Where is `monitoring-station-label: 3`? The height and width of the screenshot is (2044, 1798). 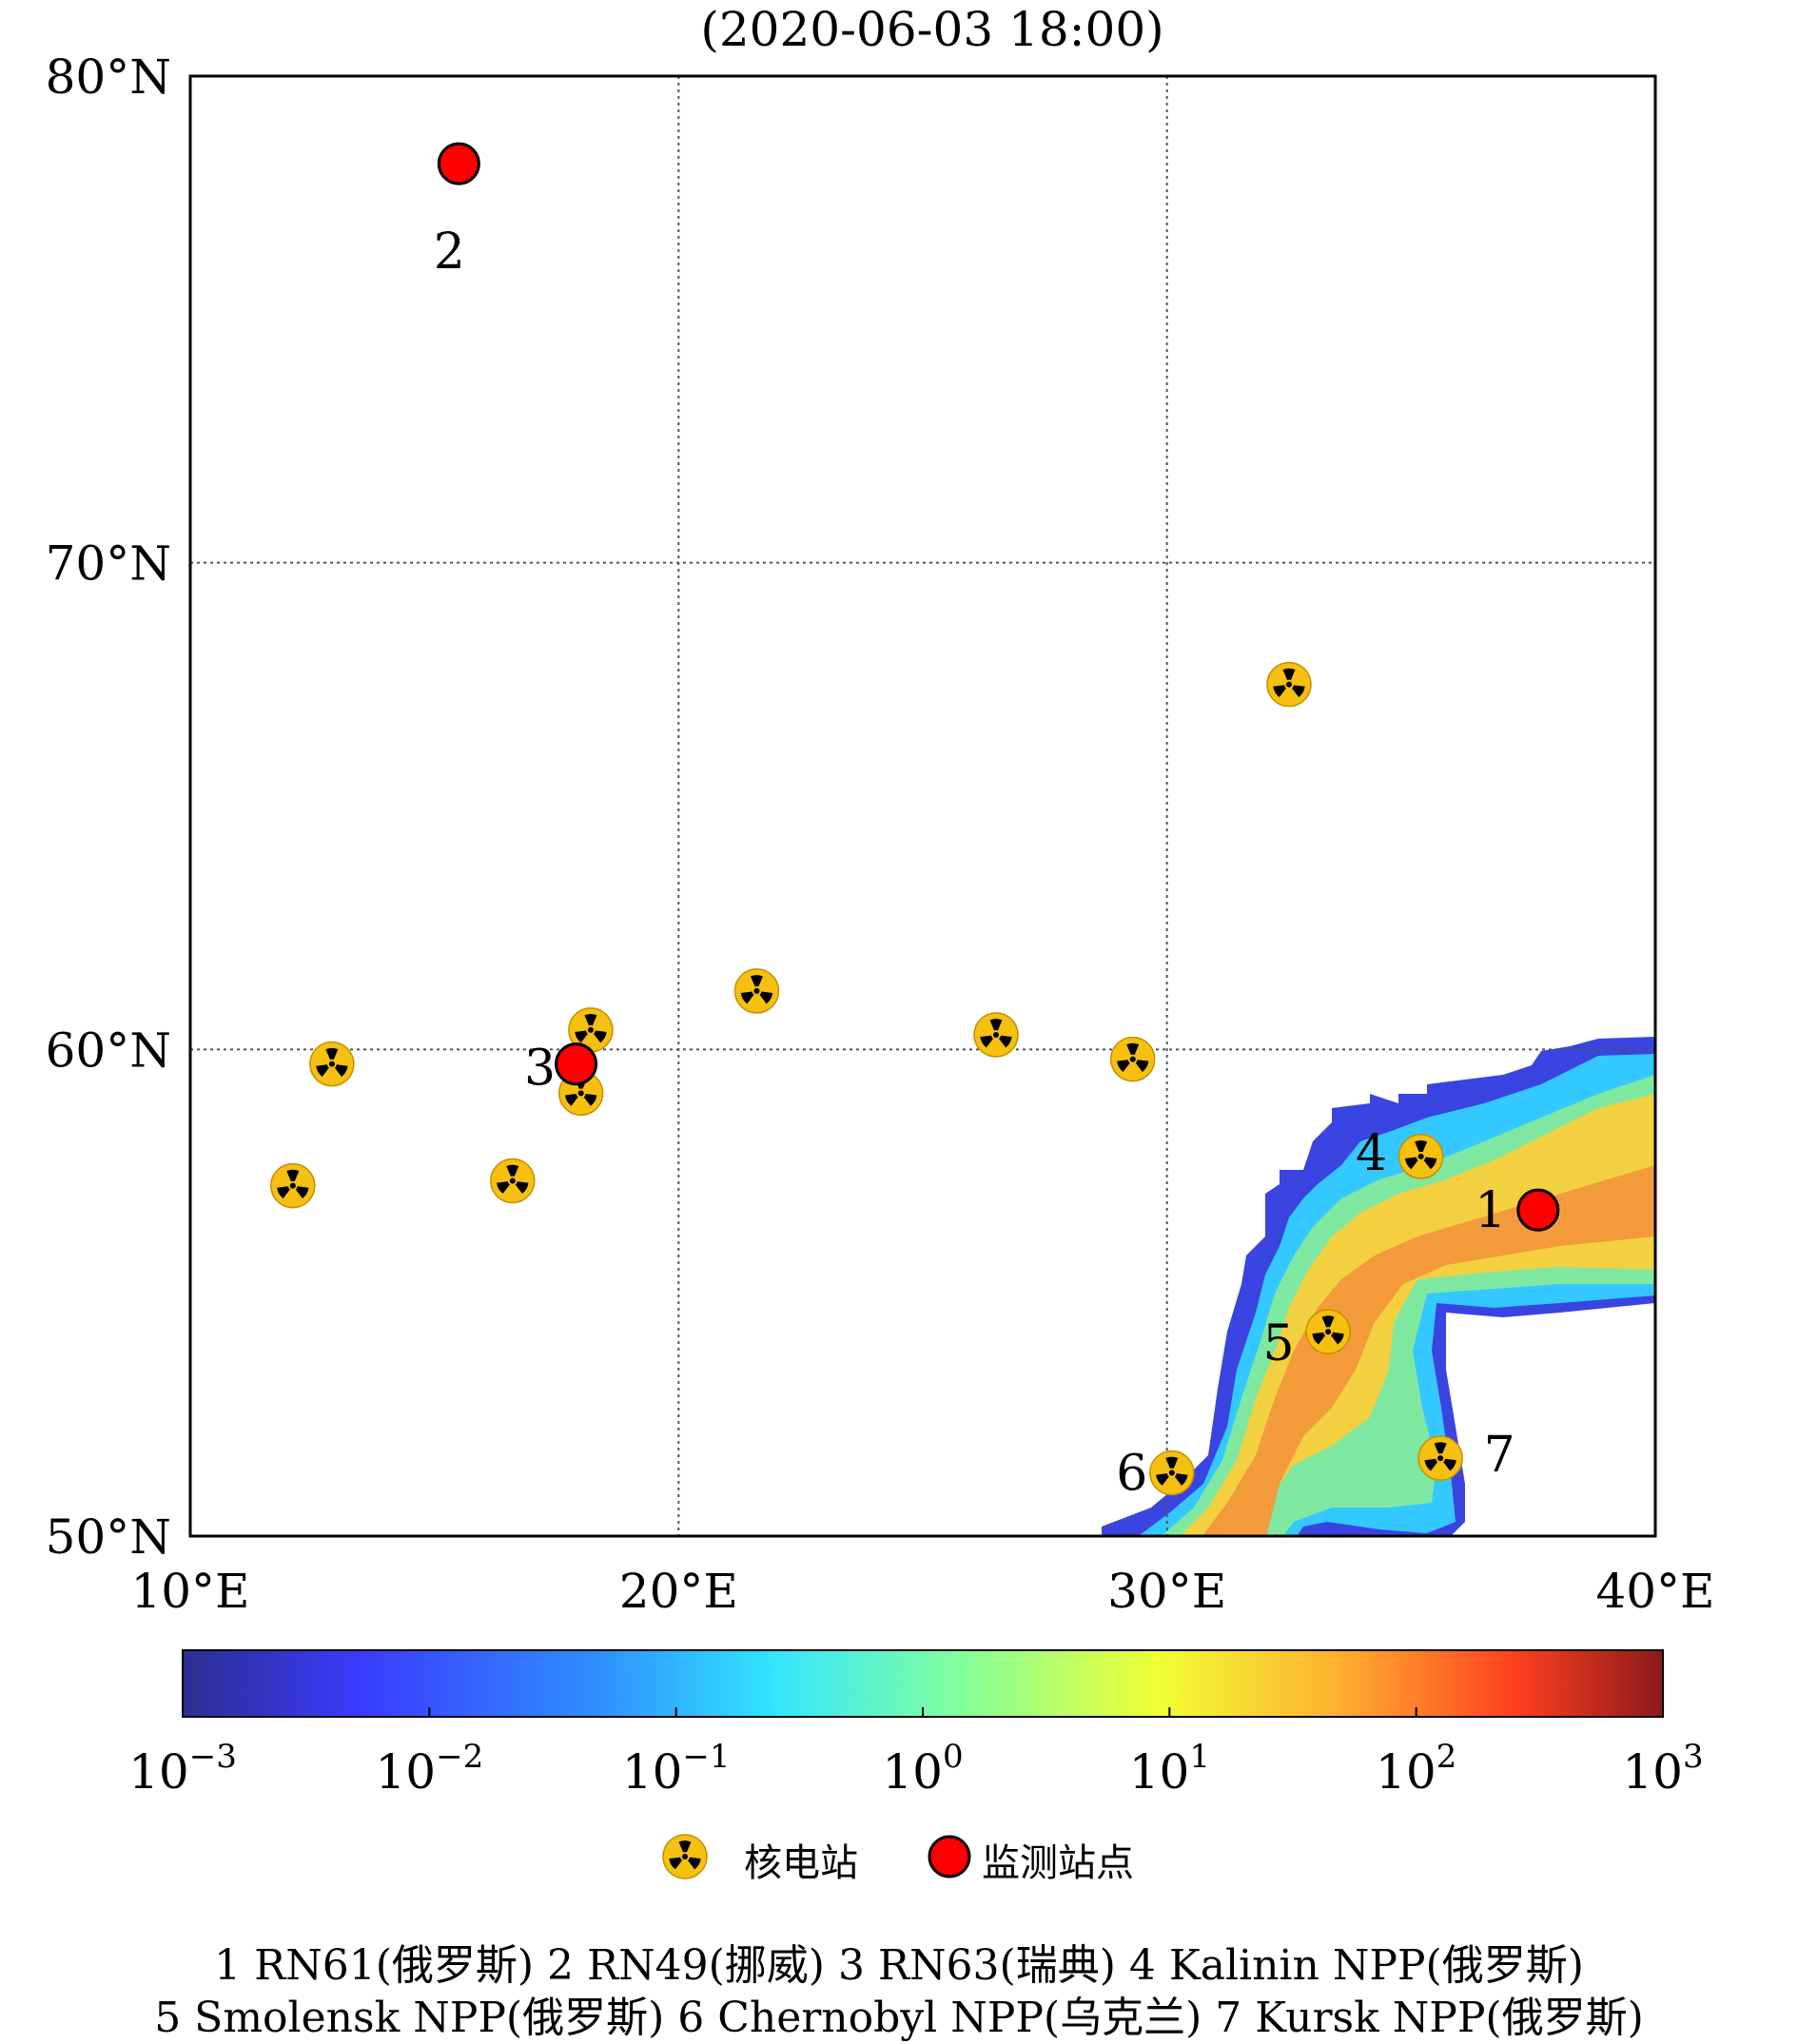 monitoring-station-label: 3 is located at coordinates (540, 1070).